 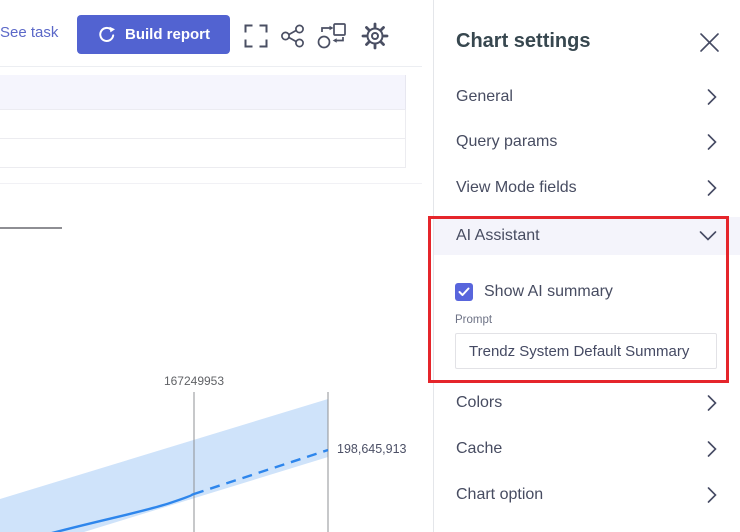 I want to click on see-task-link: See task, so click(x=29, y=32).